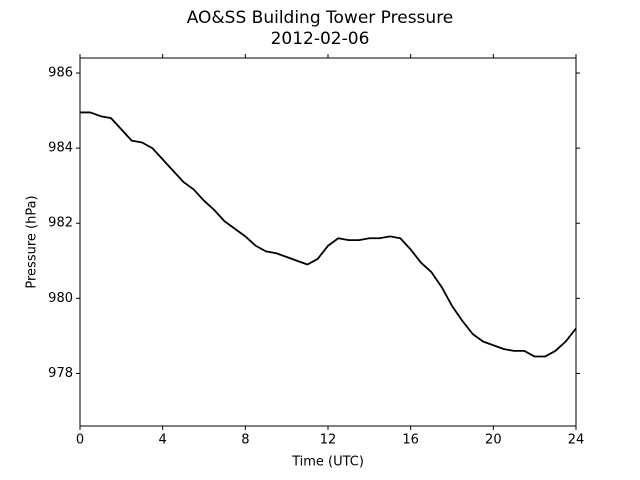 The width and height of the screenshot is (640, 480). I want to click on x-axis-label: Time (UTC), so click(327, 462).